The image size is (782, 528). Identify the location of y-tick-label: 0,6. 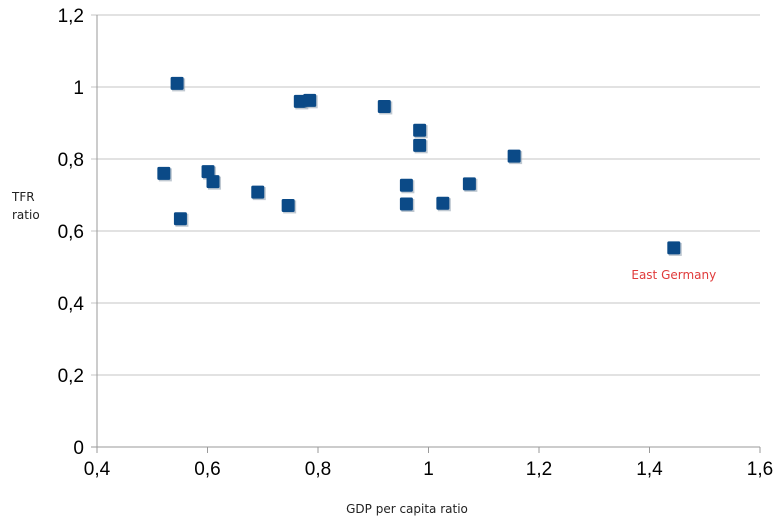
(71, 232).